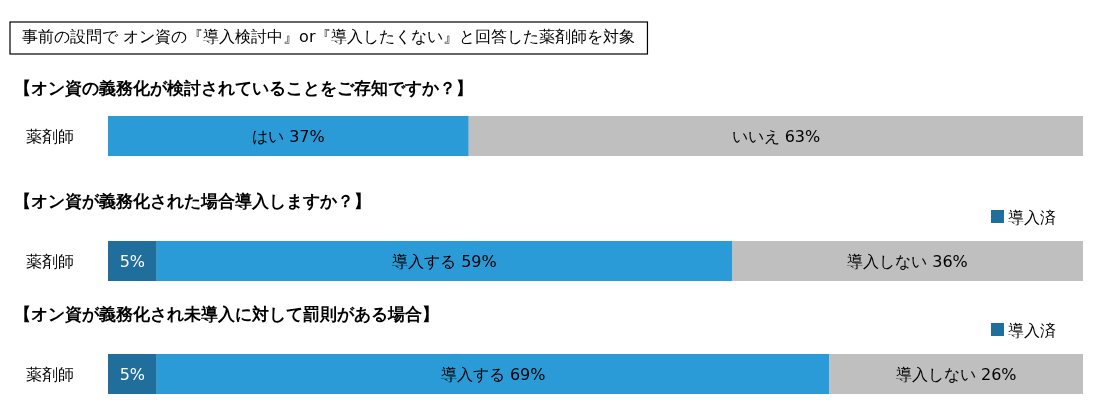 The width and height of the screenshot is (1104, 416). Describe the element at coordinates (243, 88) in the screenshot. I see `chart-title: 【オン資の義務化が検討されていることをご存知ですか？】` at that location.